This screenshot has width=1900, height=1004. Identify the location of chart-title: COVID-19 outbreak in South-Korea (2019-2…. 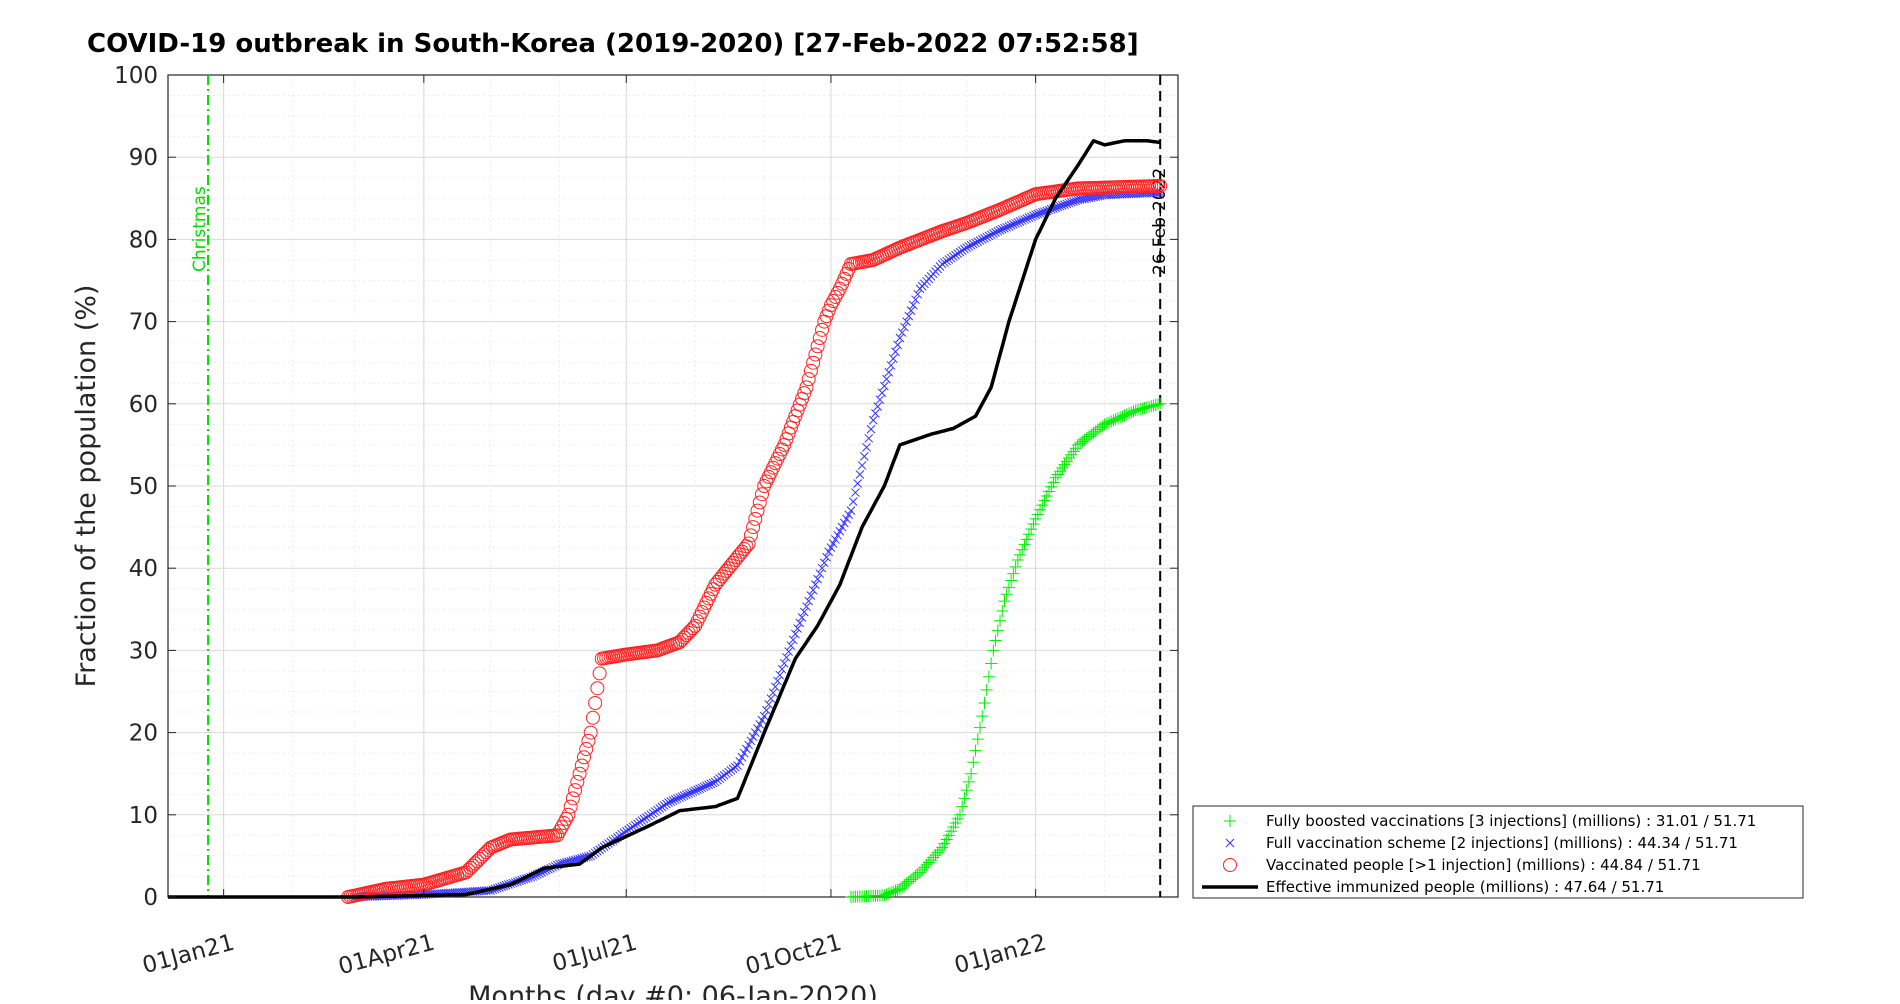
(613, 44).